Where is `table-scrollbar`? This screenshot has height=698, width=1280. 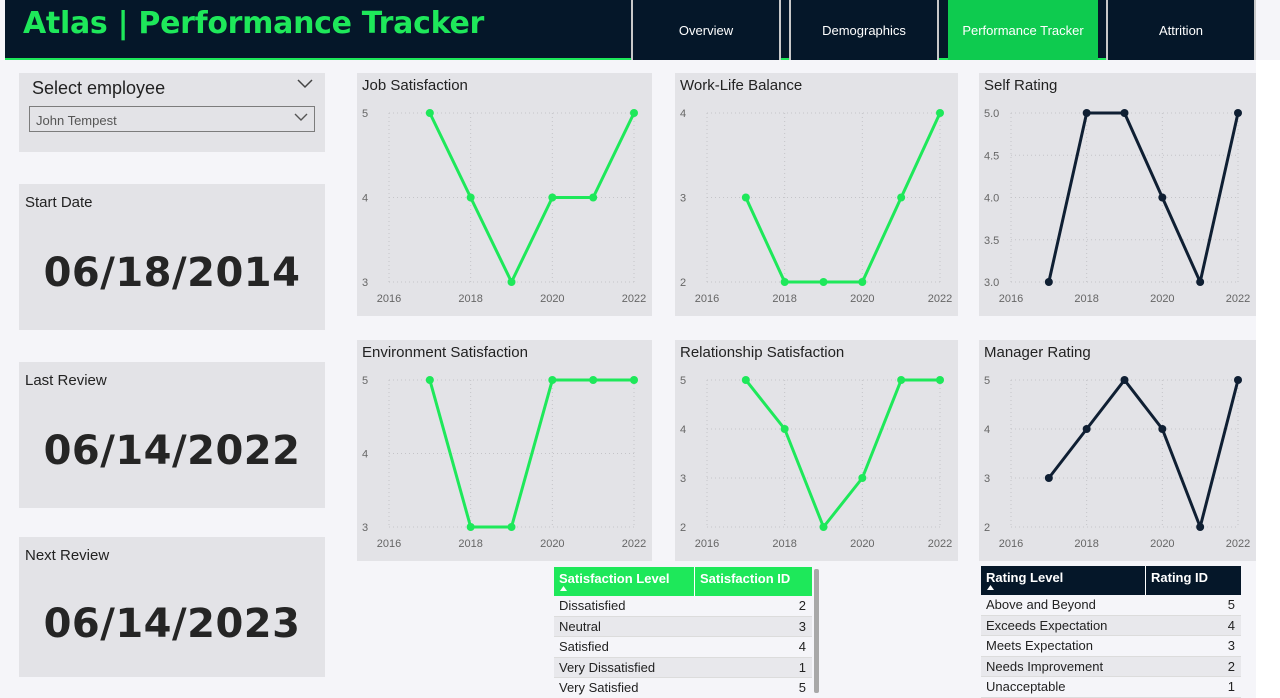 table-scrollbar is located at coordinates (816, 631).